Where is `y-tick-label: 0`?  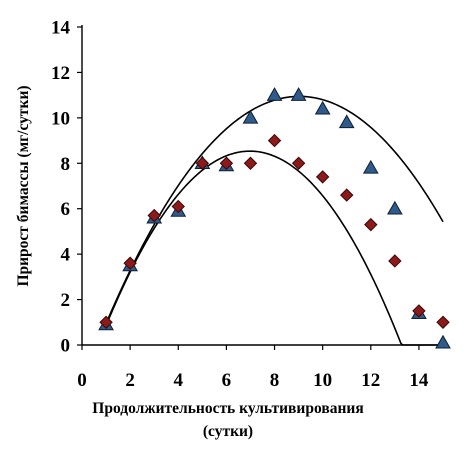
y-tick-label: 0 is located at coordinates (66, 346).